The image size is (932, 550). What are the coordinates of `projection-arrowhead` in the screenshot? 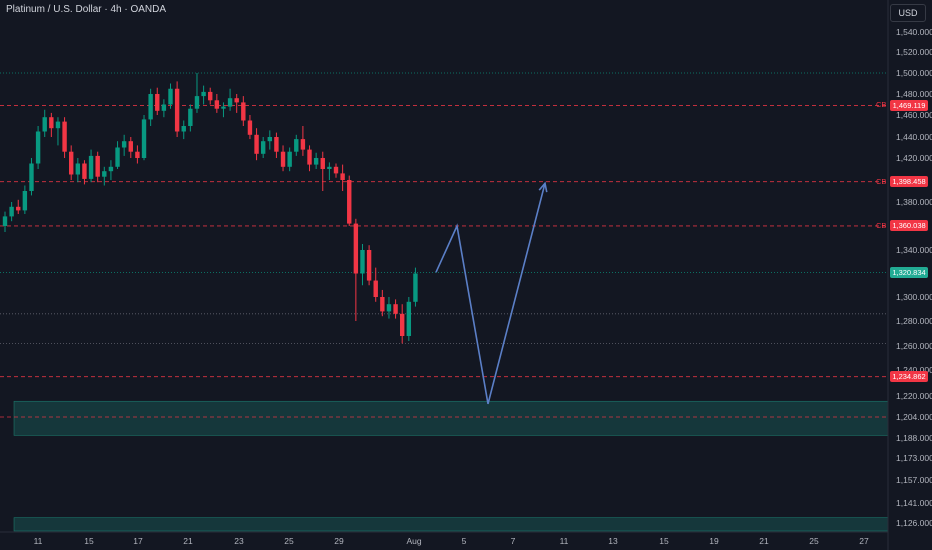 It's located at (543, 187).